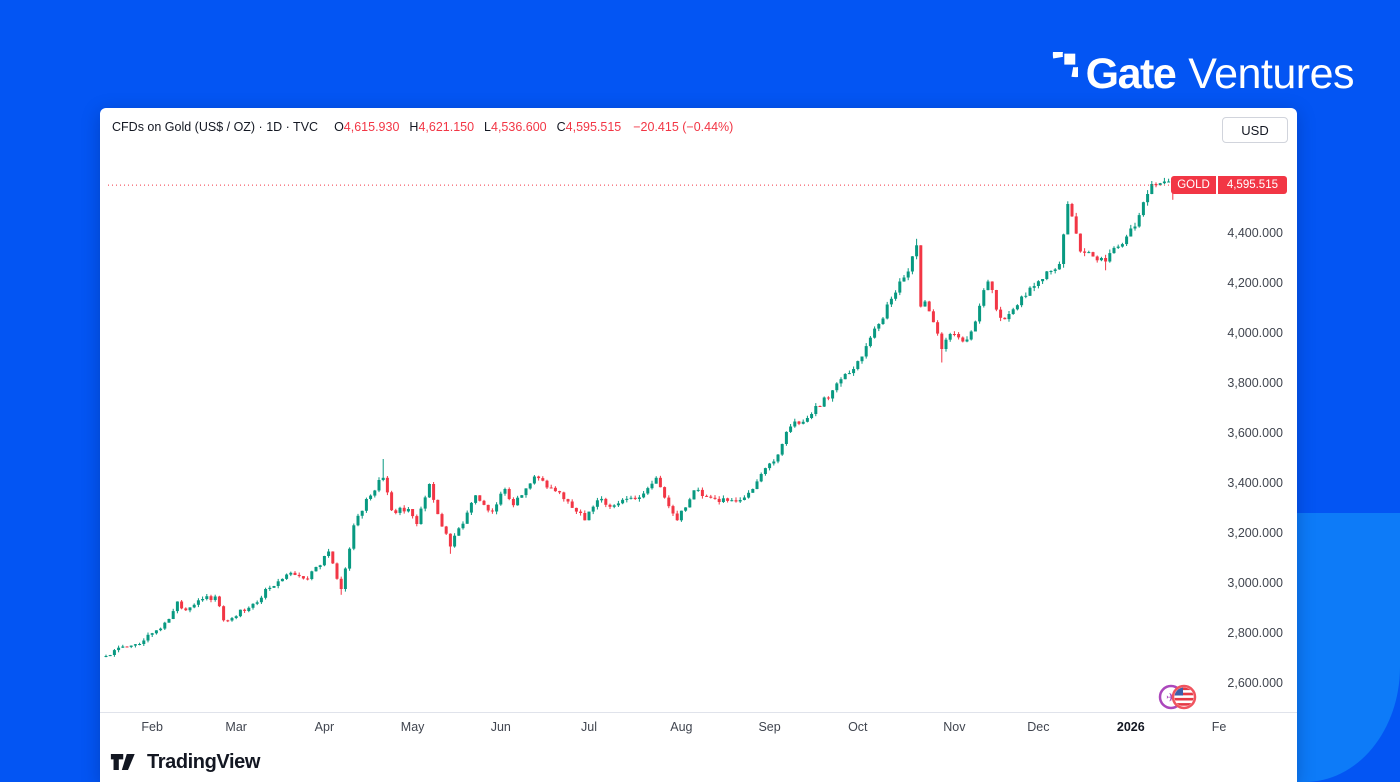 The height and width of the screenshot is (782, 1400). I want to click on price-axis-label: 3,600.000, so click(1255, 433).